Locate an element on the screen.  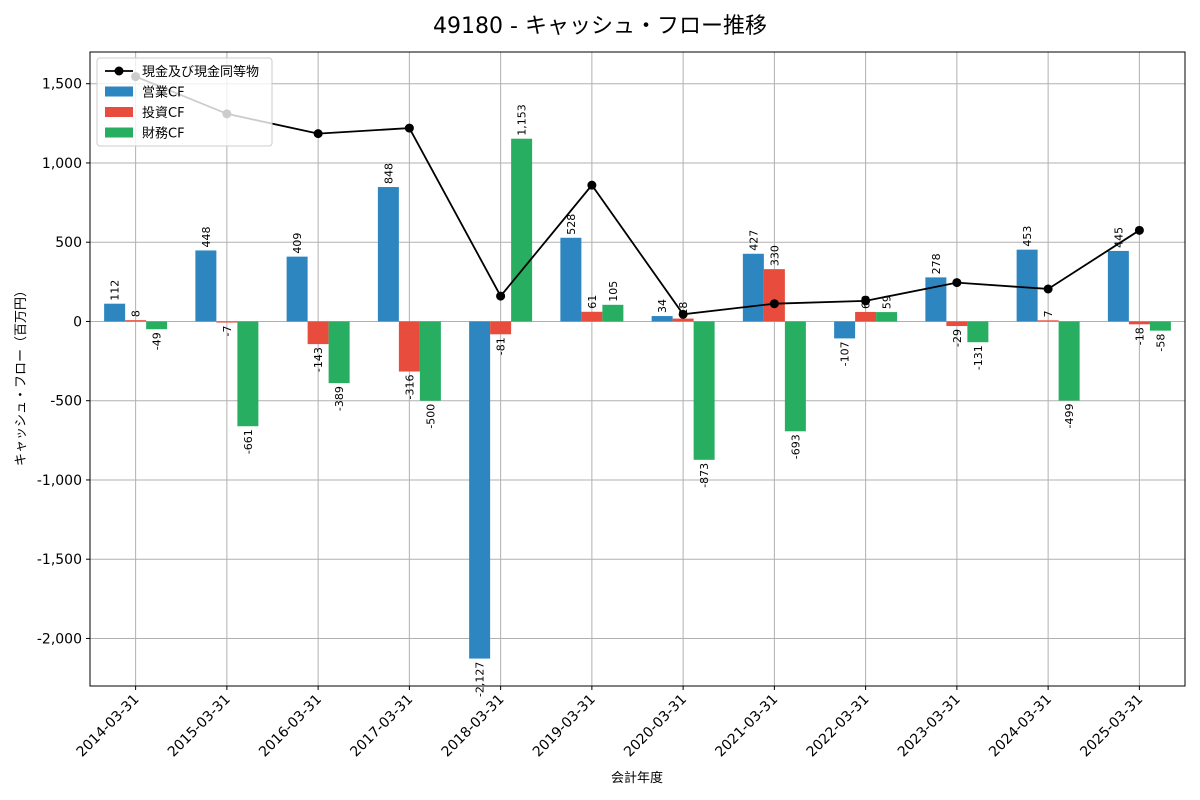
bar-value-label: 448 is located at coordinates (206, 236).